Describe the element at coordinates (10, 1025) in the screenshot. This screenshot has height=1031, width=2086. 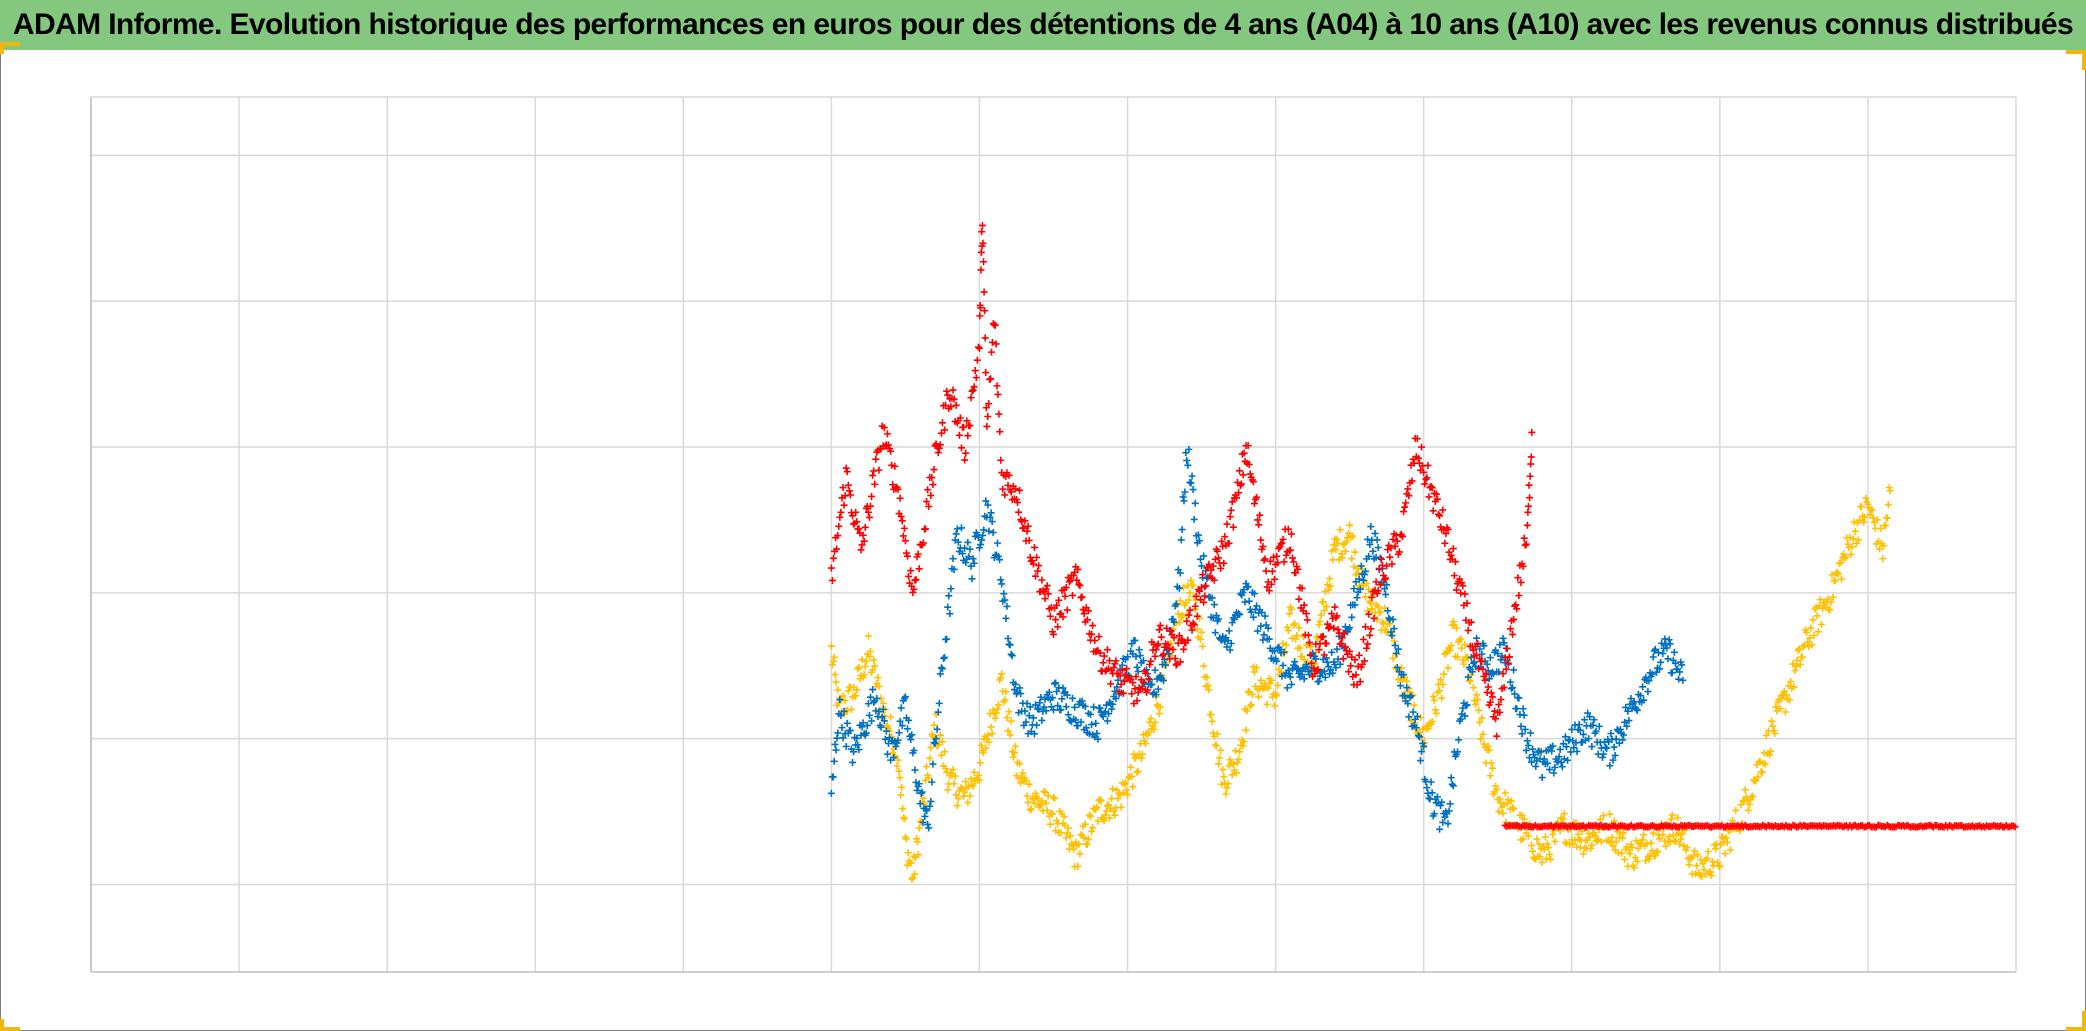
I see `corner-handle-bottom-left` at that location.